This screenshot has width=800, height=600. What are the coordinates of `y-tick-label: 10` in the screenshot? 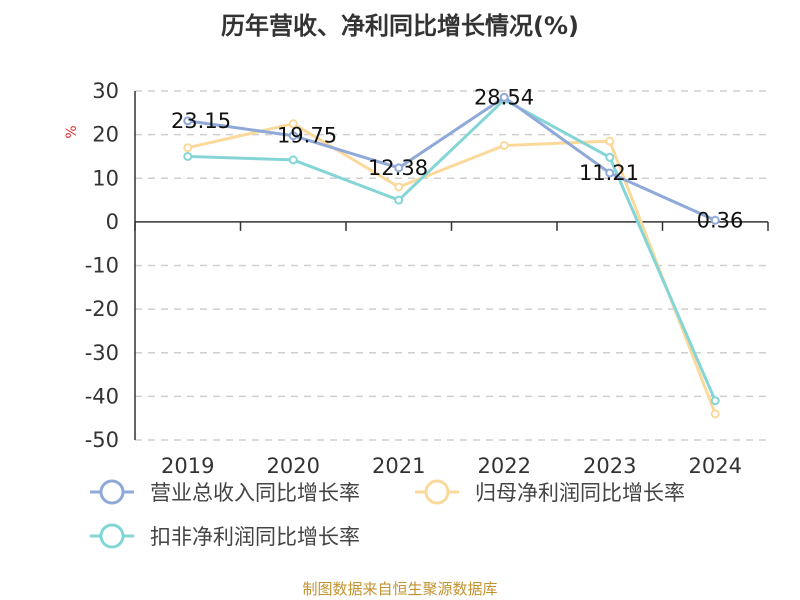 It's located at (105, 178).